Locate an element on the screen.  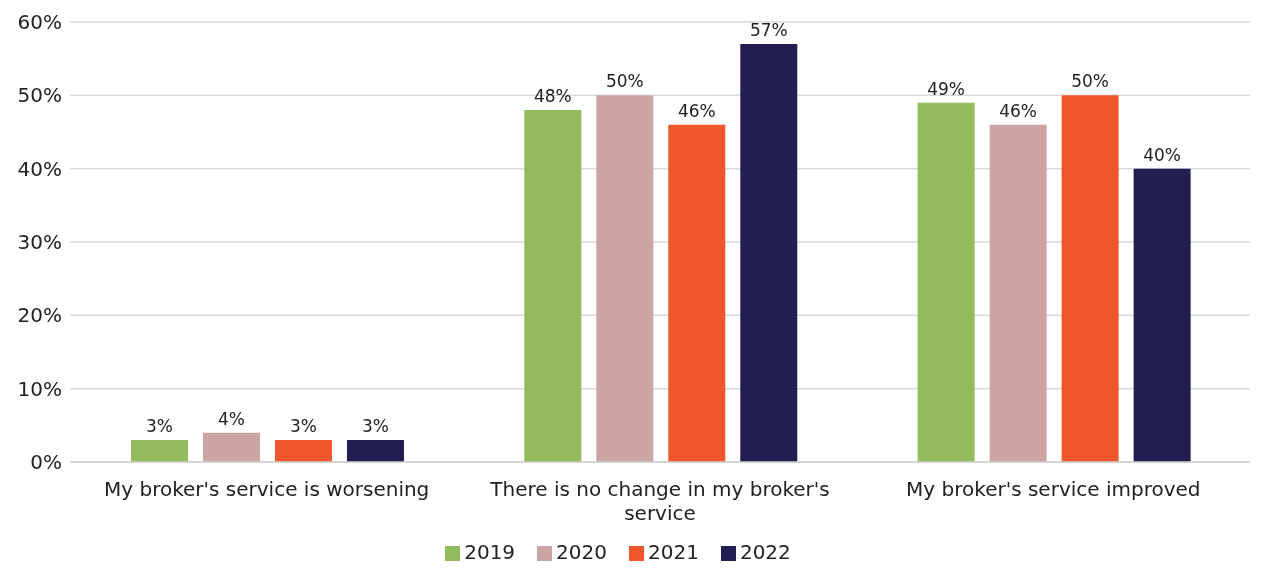
y-tick-label: 60% is located at coordinates (39, 22).